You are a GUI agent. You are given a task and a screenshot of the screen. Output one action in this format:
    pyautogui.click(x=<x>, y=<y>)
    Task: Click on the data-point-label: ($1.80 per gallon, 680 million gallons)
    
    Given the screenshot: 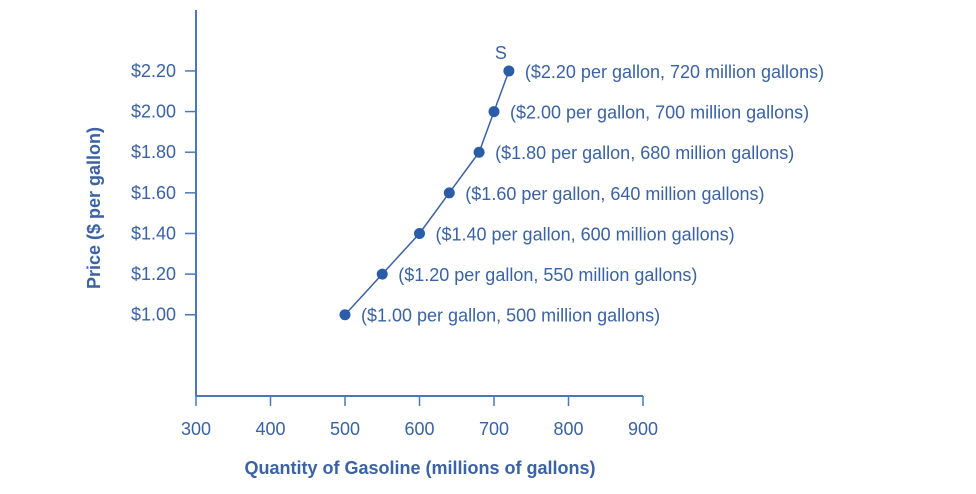 What is the action you would take?
    pyautogui.click(x=644, y=153)
    